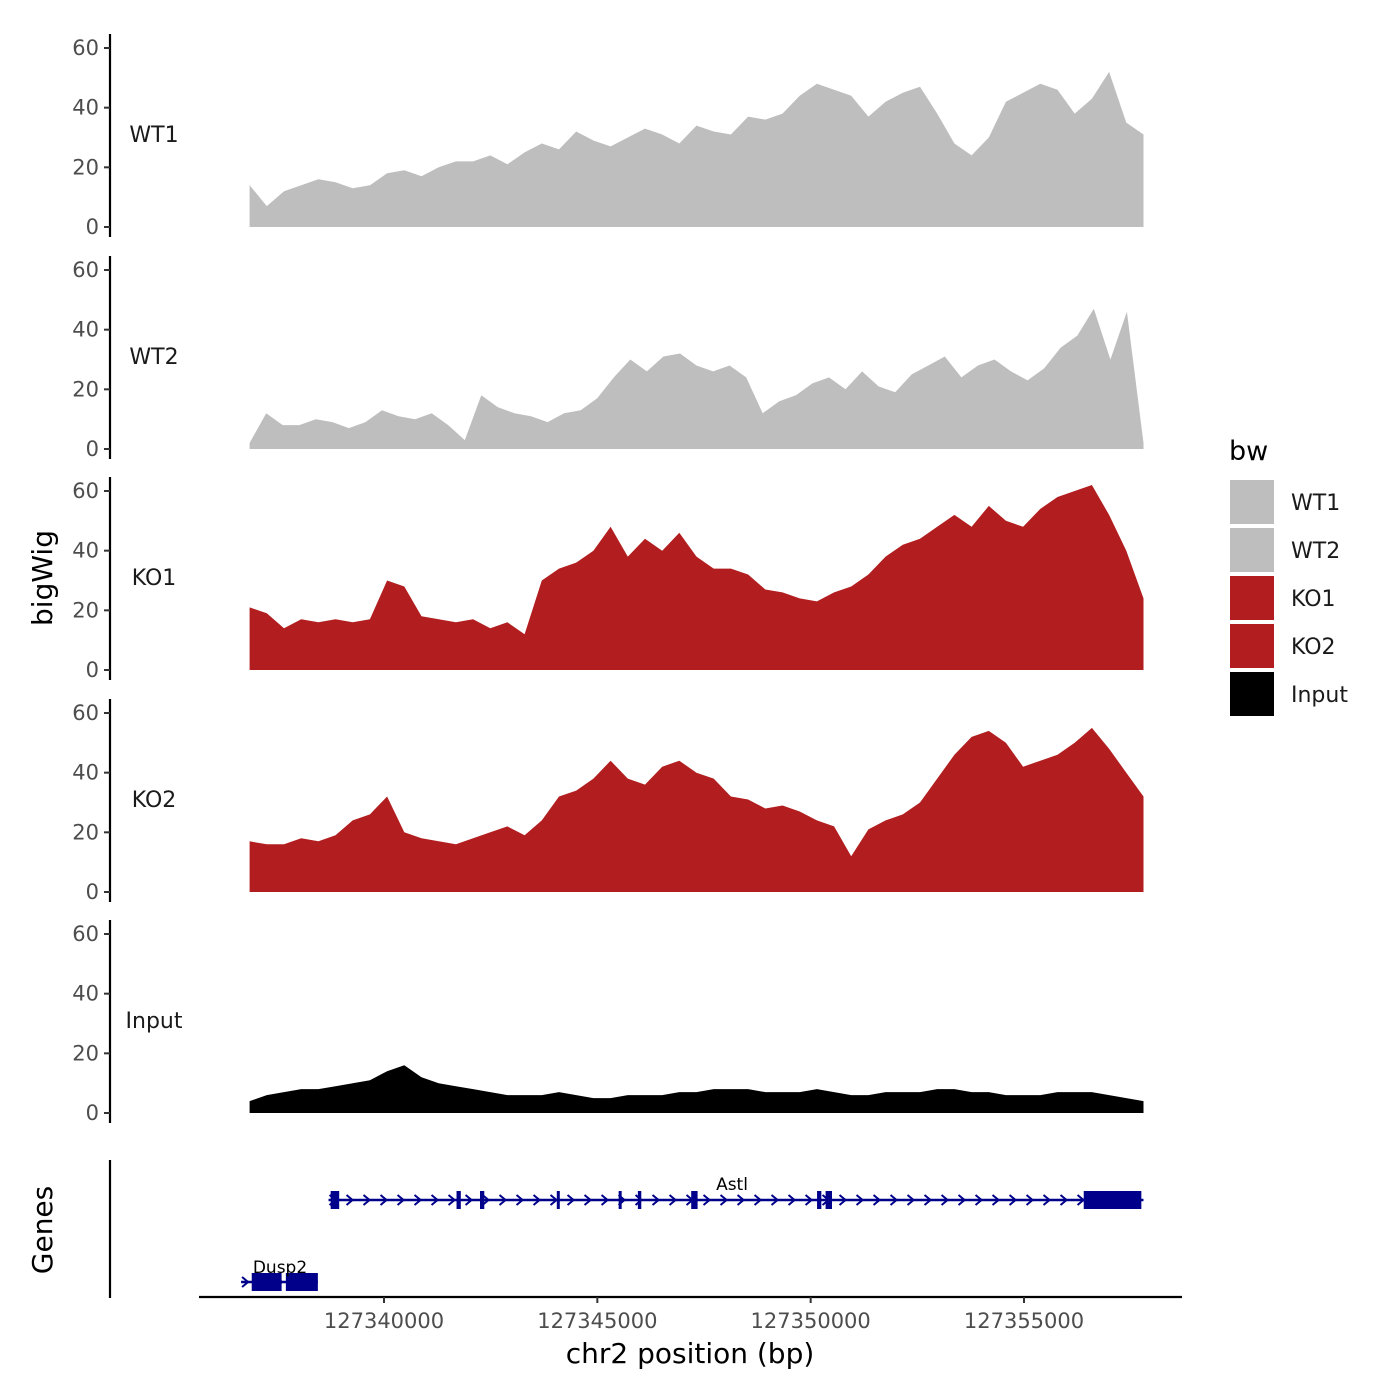  I want to click on track-wt2: 0 20 40 60 WT2, so click(608, 358).